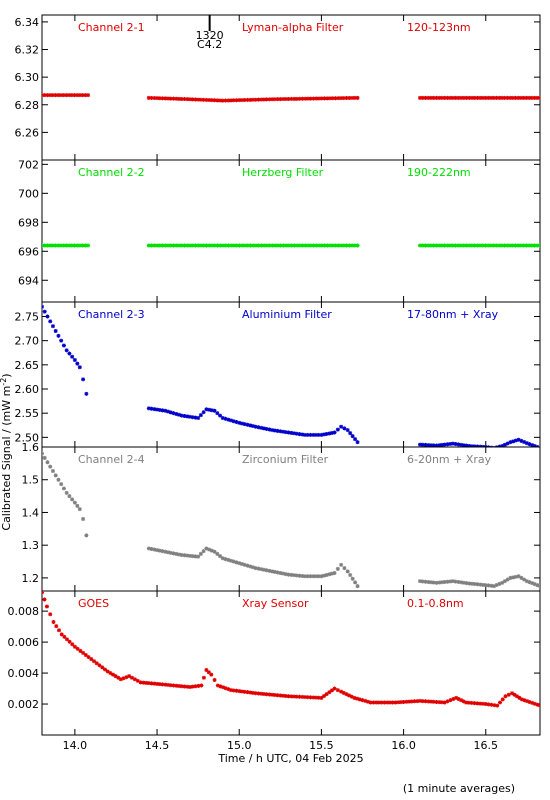 The width and height of the screenshot is (550, 800). Describe the element at coordinates (27, 77) in the screenshot. I see `y-tick-label: 6.30` at that location.